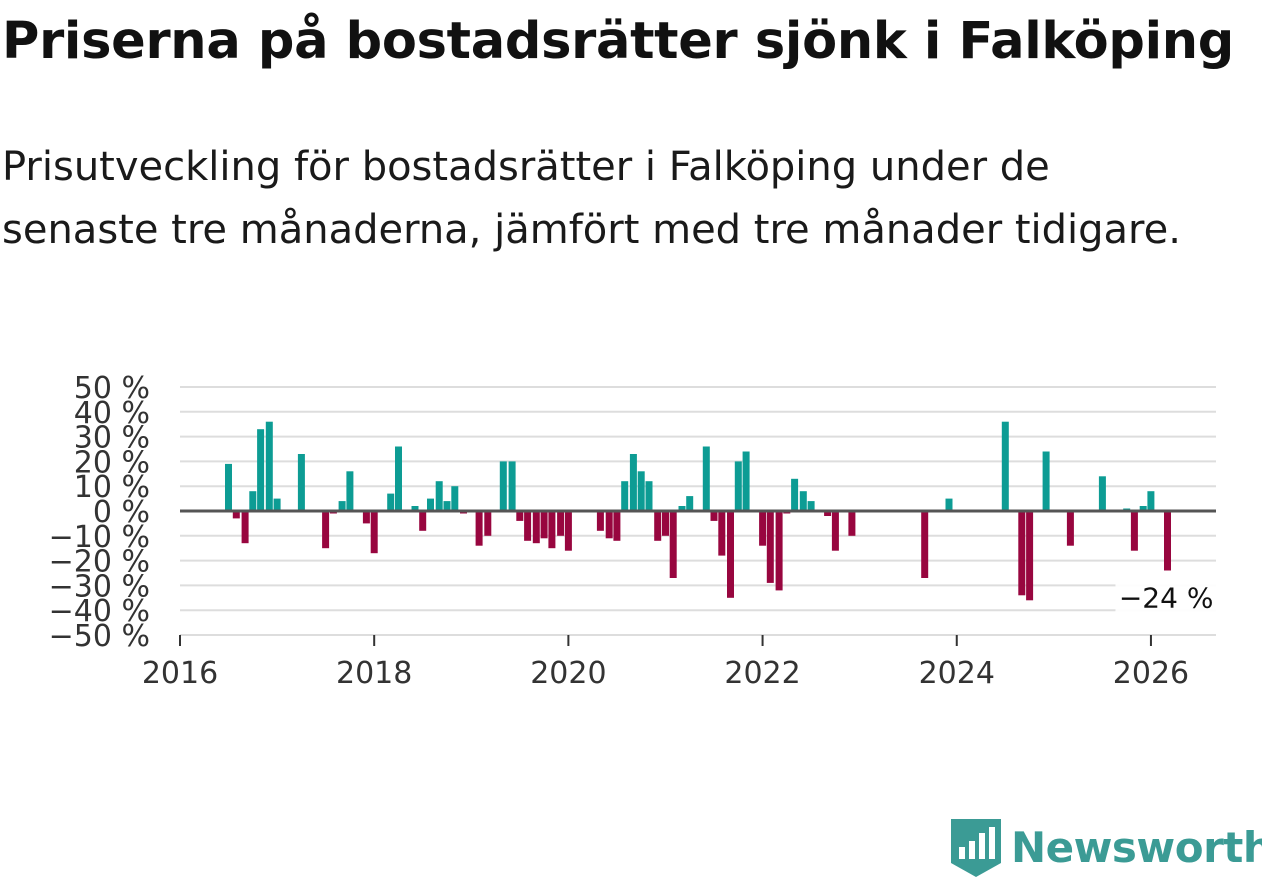  I want to click on x-tick-label: 2026, so click(1151, 673).